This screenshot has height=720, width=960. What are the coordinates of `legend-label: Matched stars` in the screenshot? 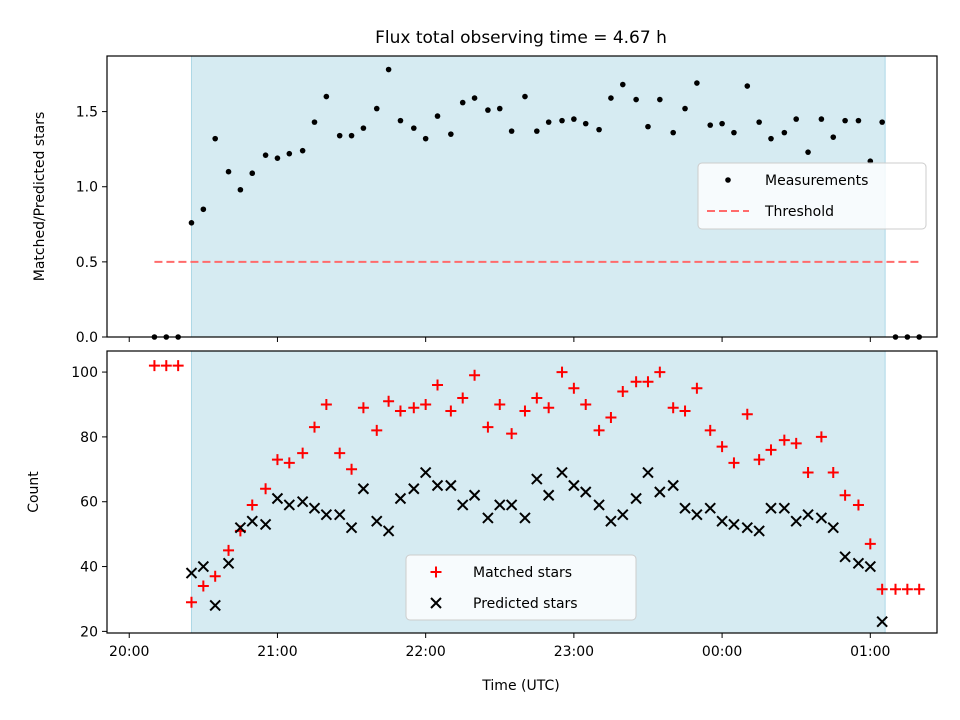 It's located at (522, 573).